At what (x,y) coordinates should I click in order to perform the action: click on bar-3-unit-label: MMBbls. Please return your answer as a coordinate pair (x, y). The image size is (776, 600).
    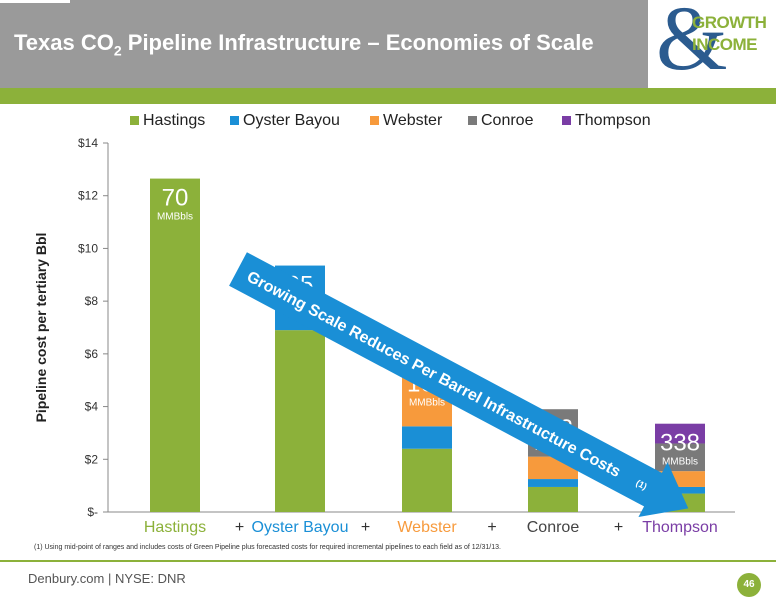
    Looking at the image, I should click on (427, 402).